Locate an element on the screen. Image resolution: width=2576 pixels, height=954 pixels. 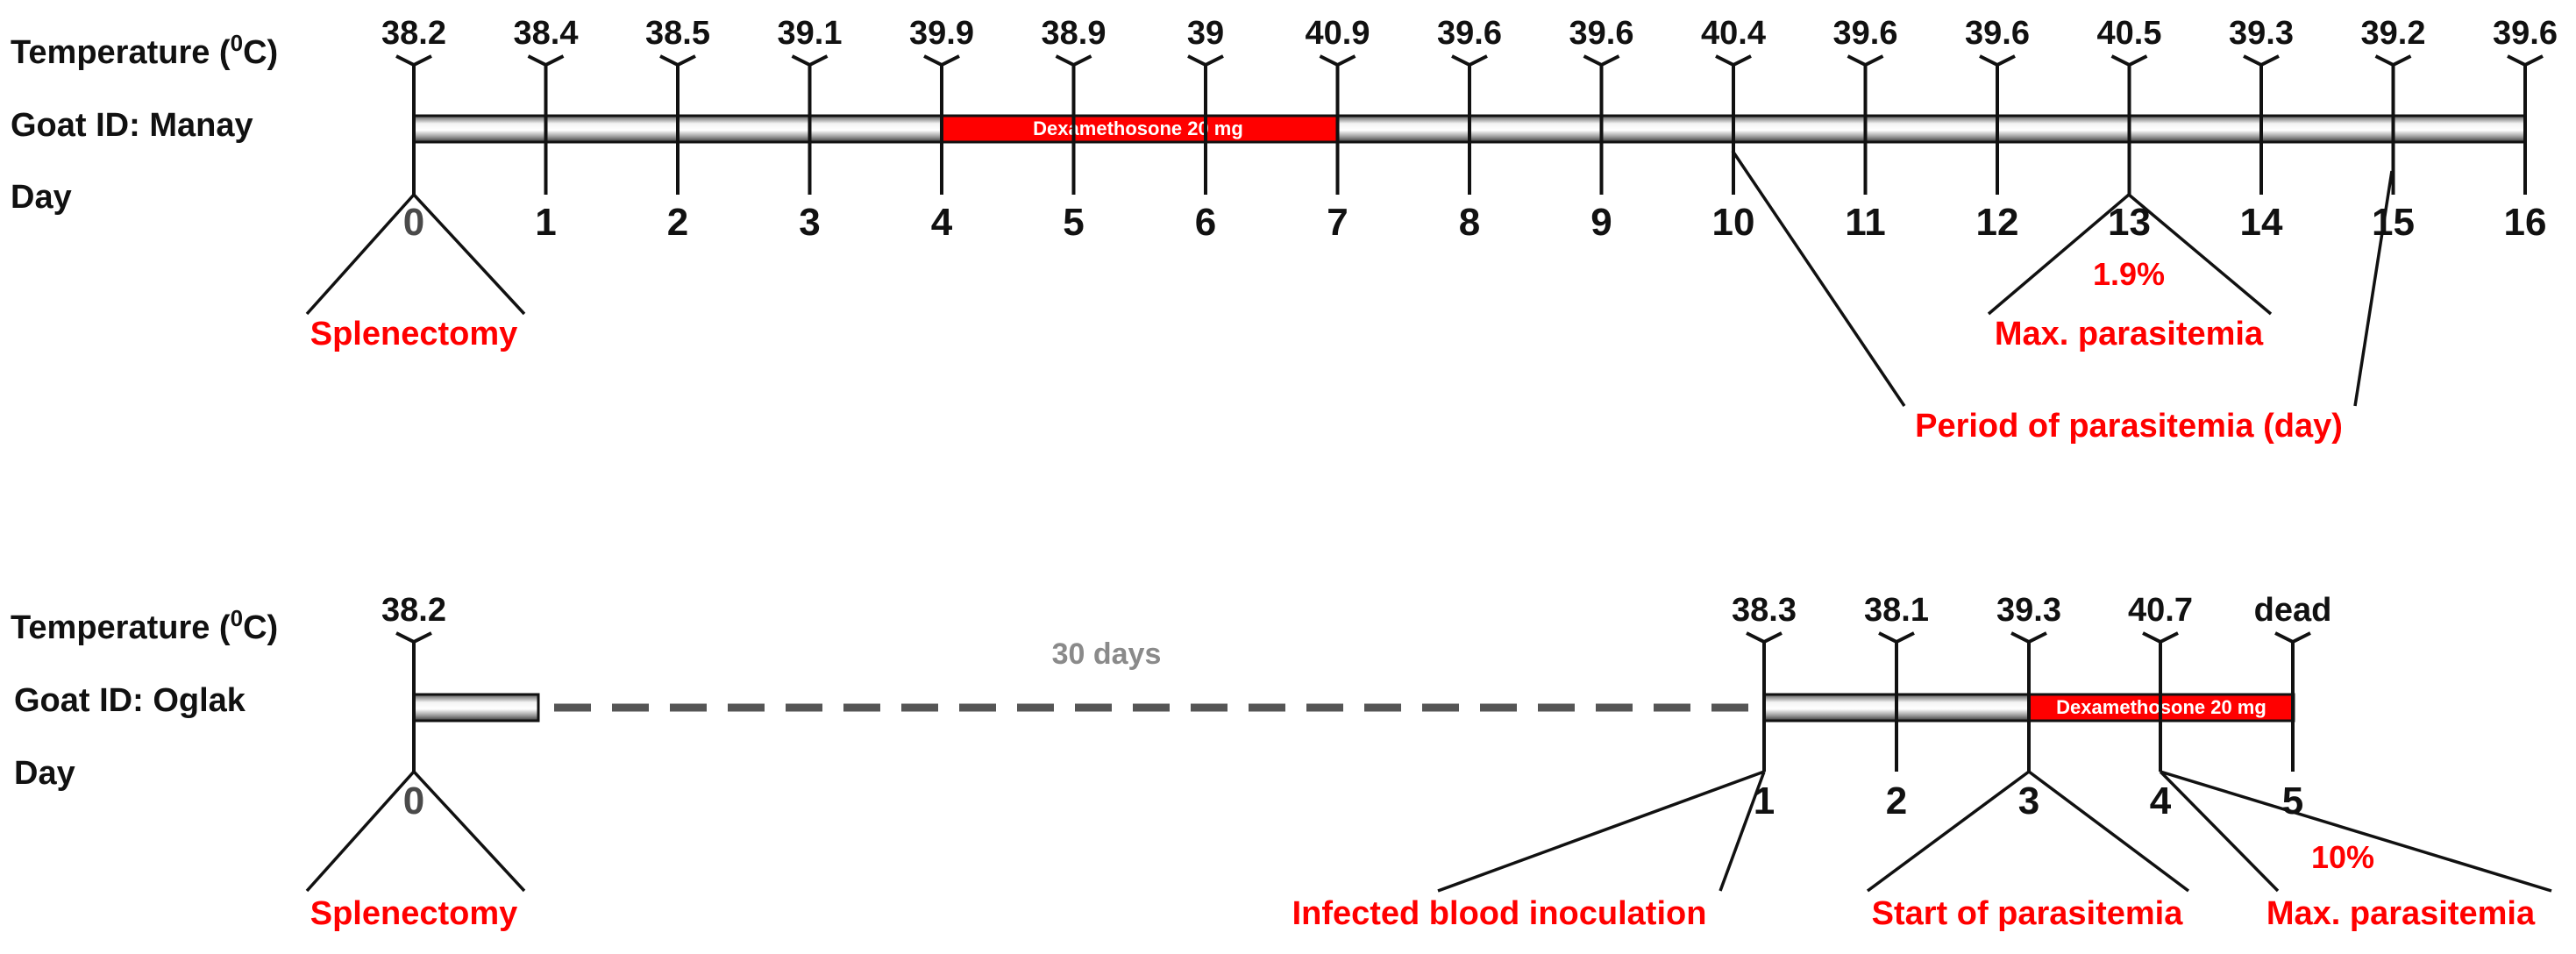
temperature-value: 38.3 is located at coordinates (1764, 610).